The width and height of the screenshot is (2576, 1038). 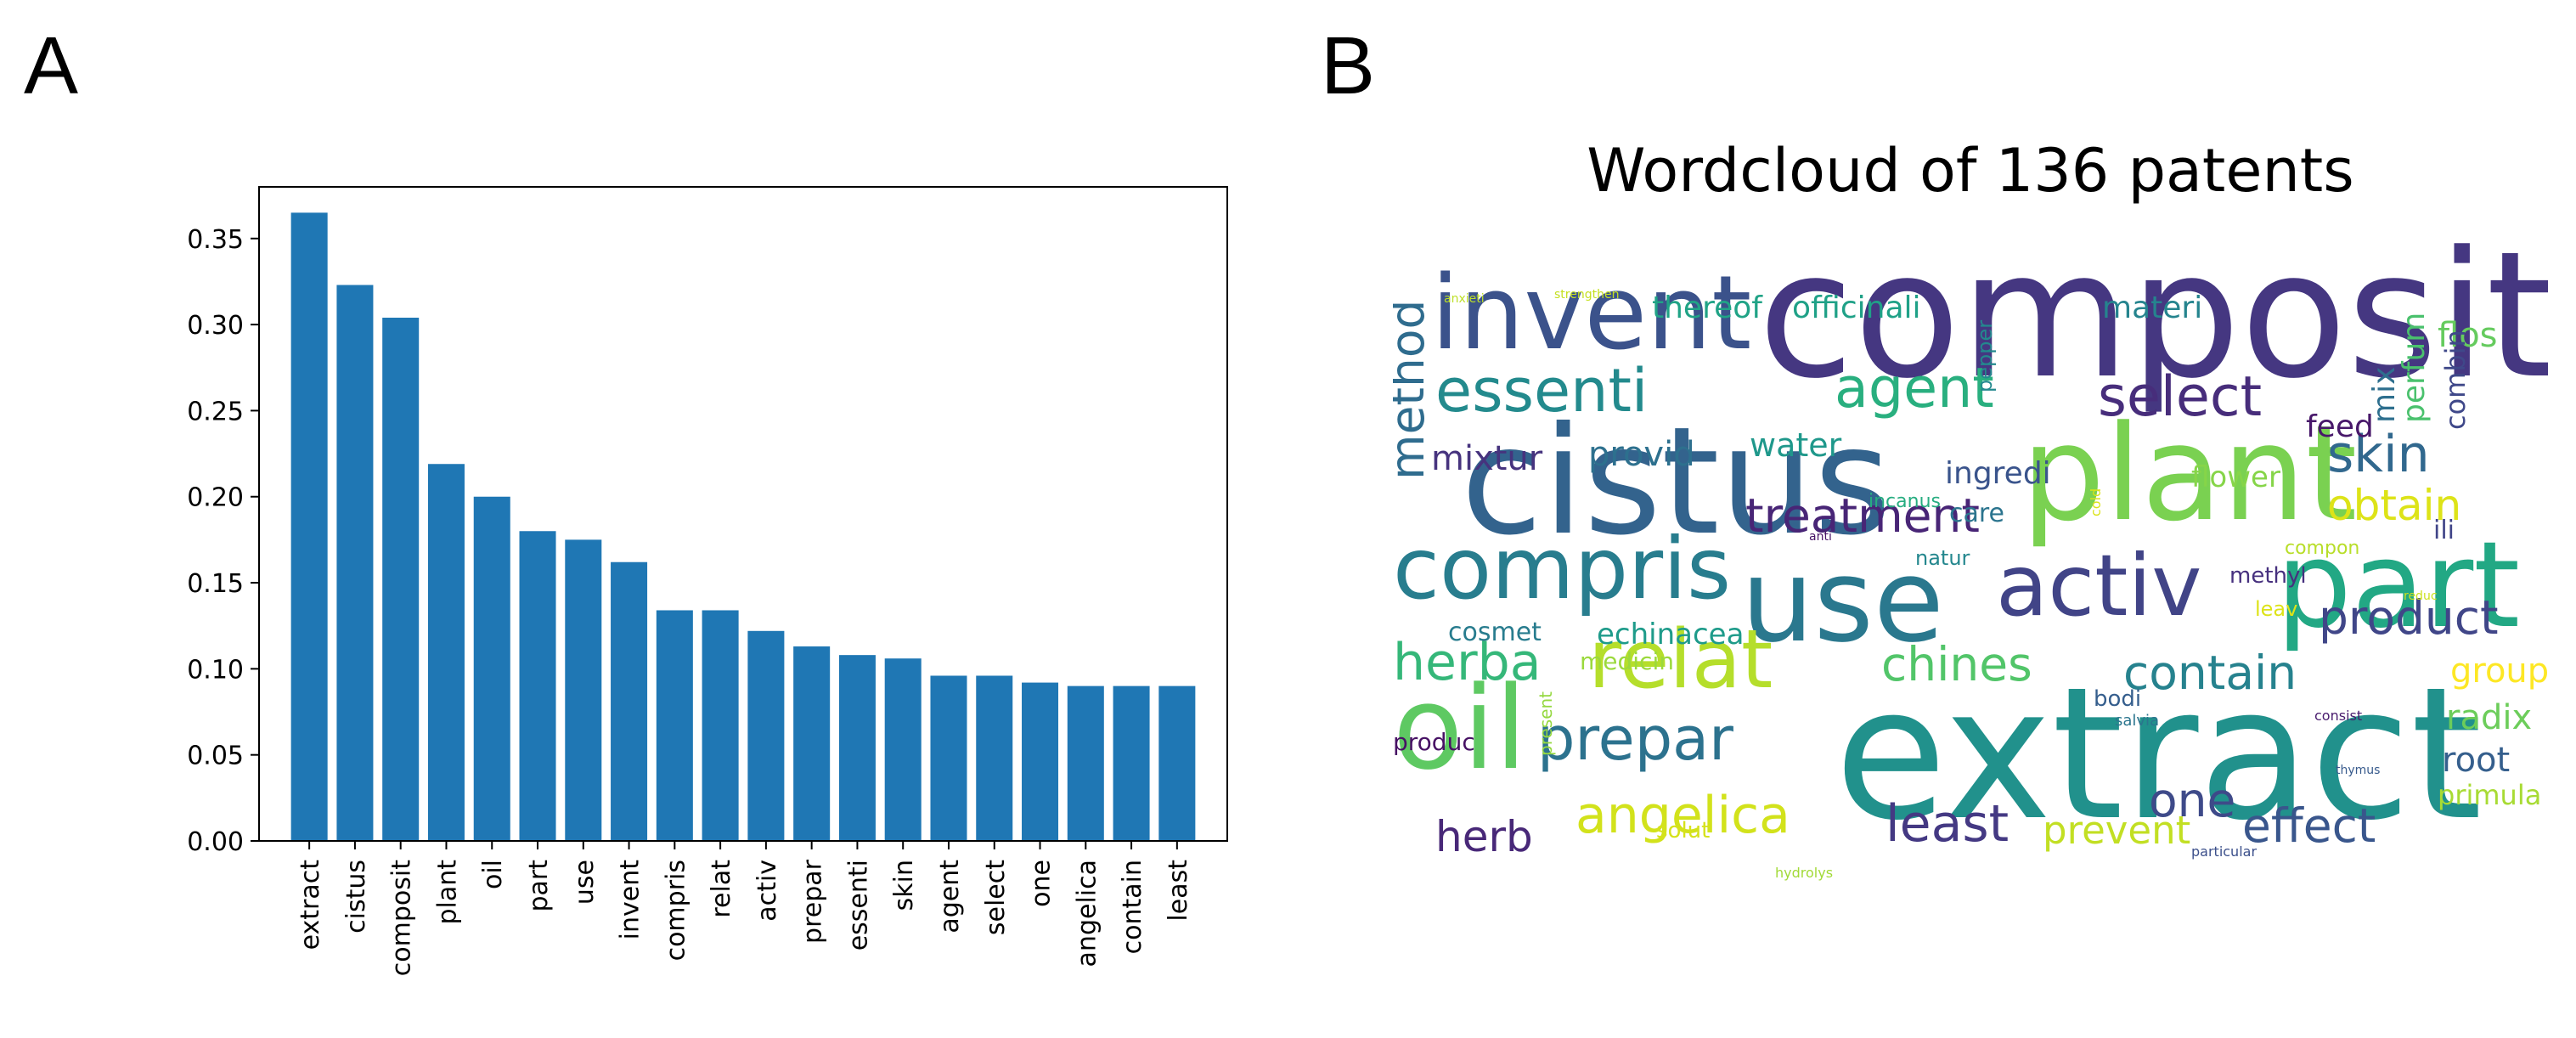 I want to click on x-tick-label: angelica, so click(x=1087, y=913).